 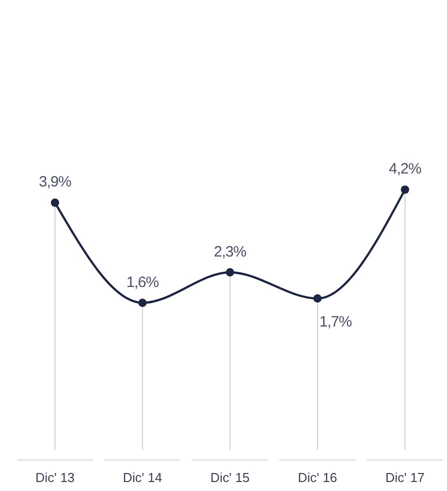 What do you see at coordinates (405, 477) in the screenshot?
I see `x-tick-label: Dic' 17` at bounding box center [405, 477].